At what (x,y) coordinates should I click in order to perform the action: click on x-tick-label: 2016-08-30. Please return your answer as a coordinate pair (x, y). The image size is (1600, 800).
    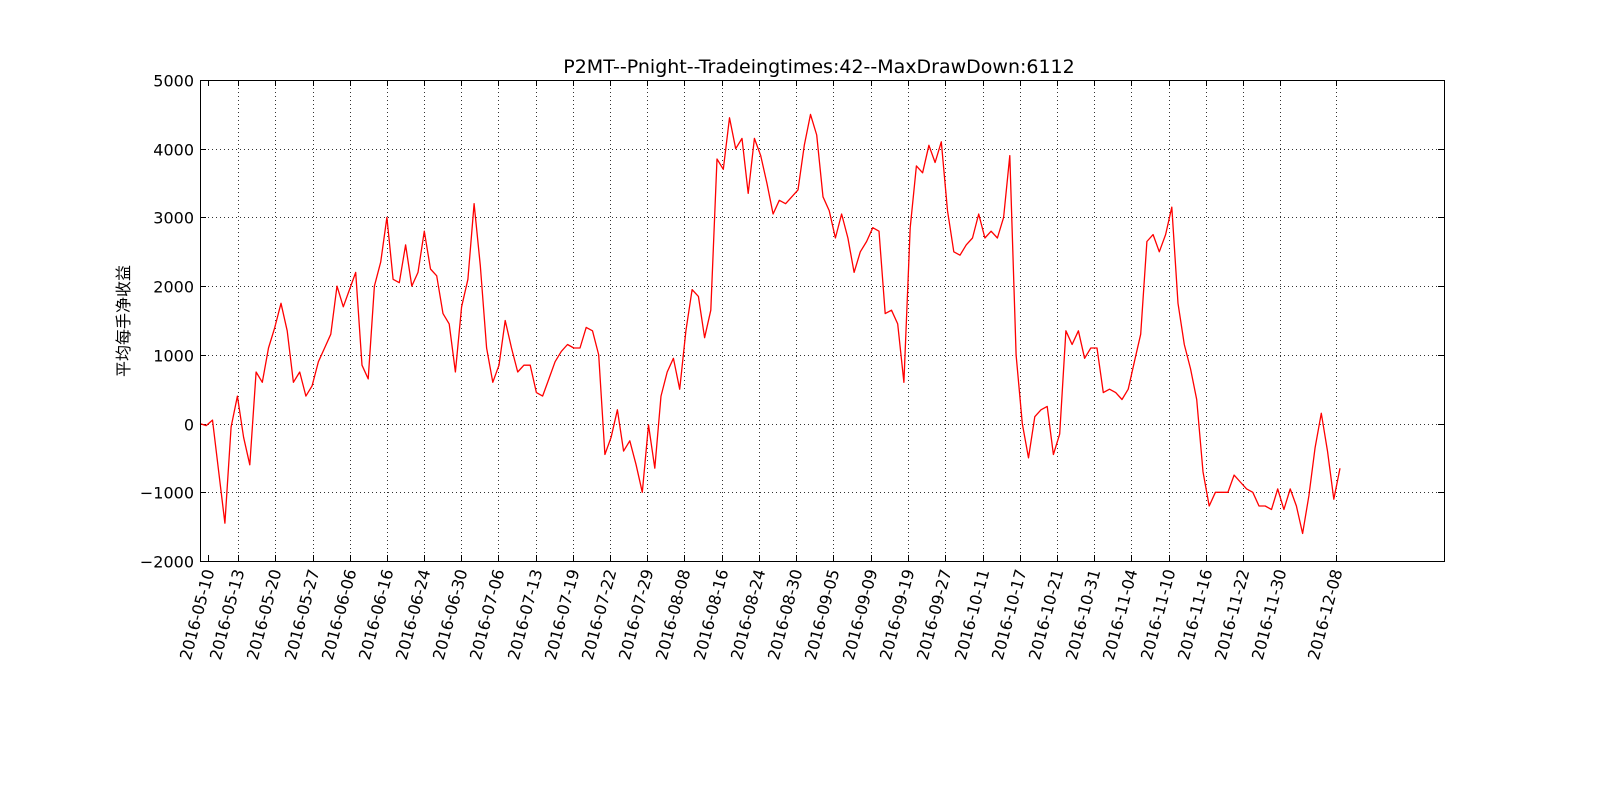
    Looking at the image, I should click on (785, 614).